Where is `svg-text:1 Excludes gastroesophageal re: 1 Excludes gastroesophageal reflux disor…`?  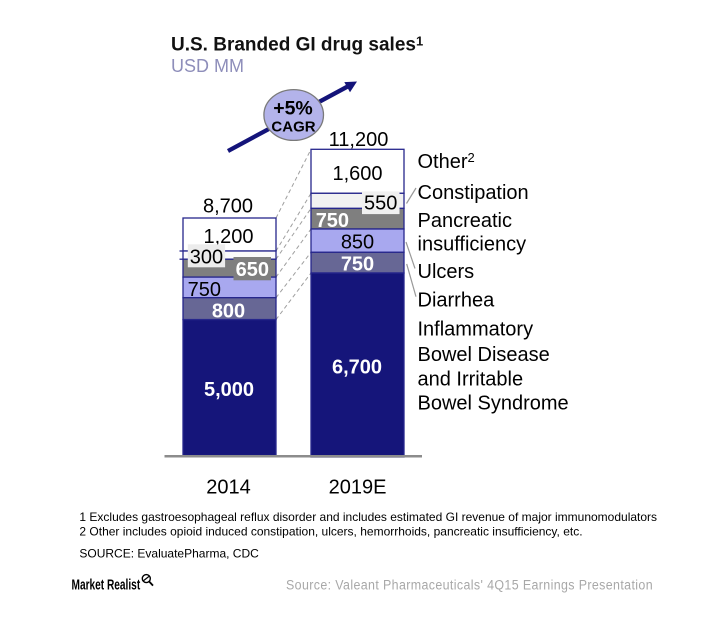 svg-text:1 Excludes gastroesophageal re: 1 Excludes gastroesophageal reflux disor… is located at coordinates (368, 517).